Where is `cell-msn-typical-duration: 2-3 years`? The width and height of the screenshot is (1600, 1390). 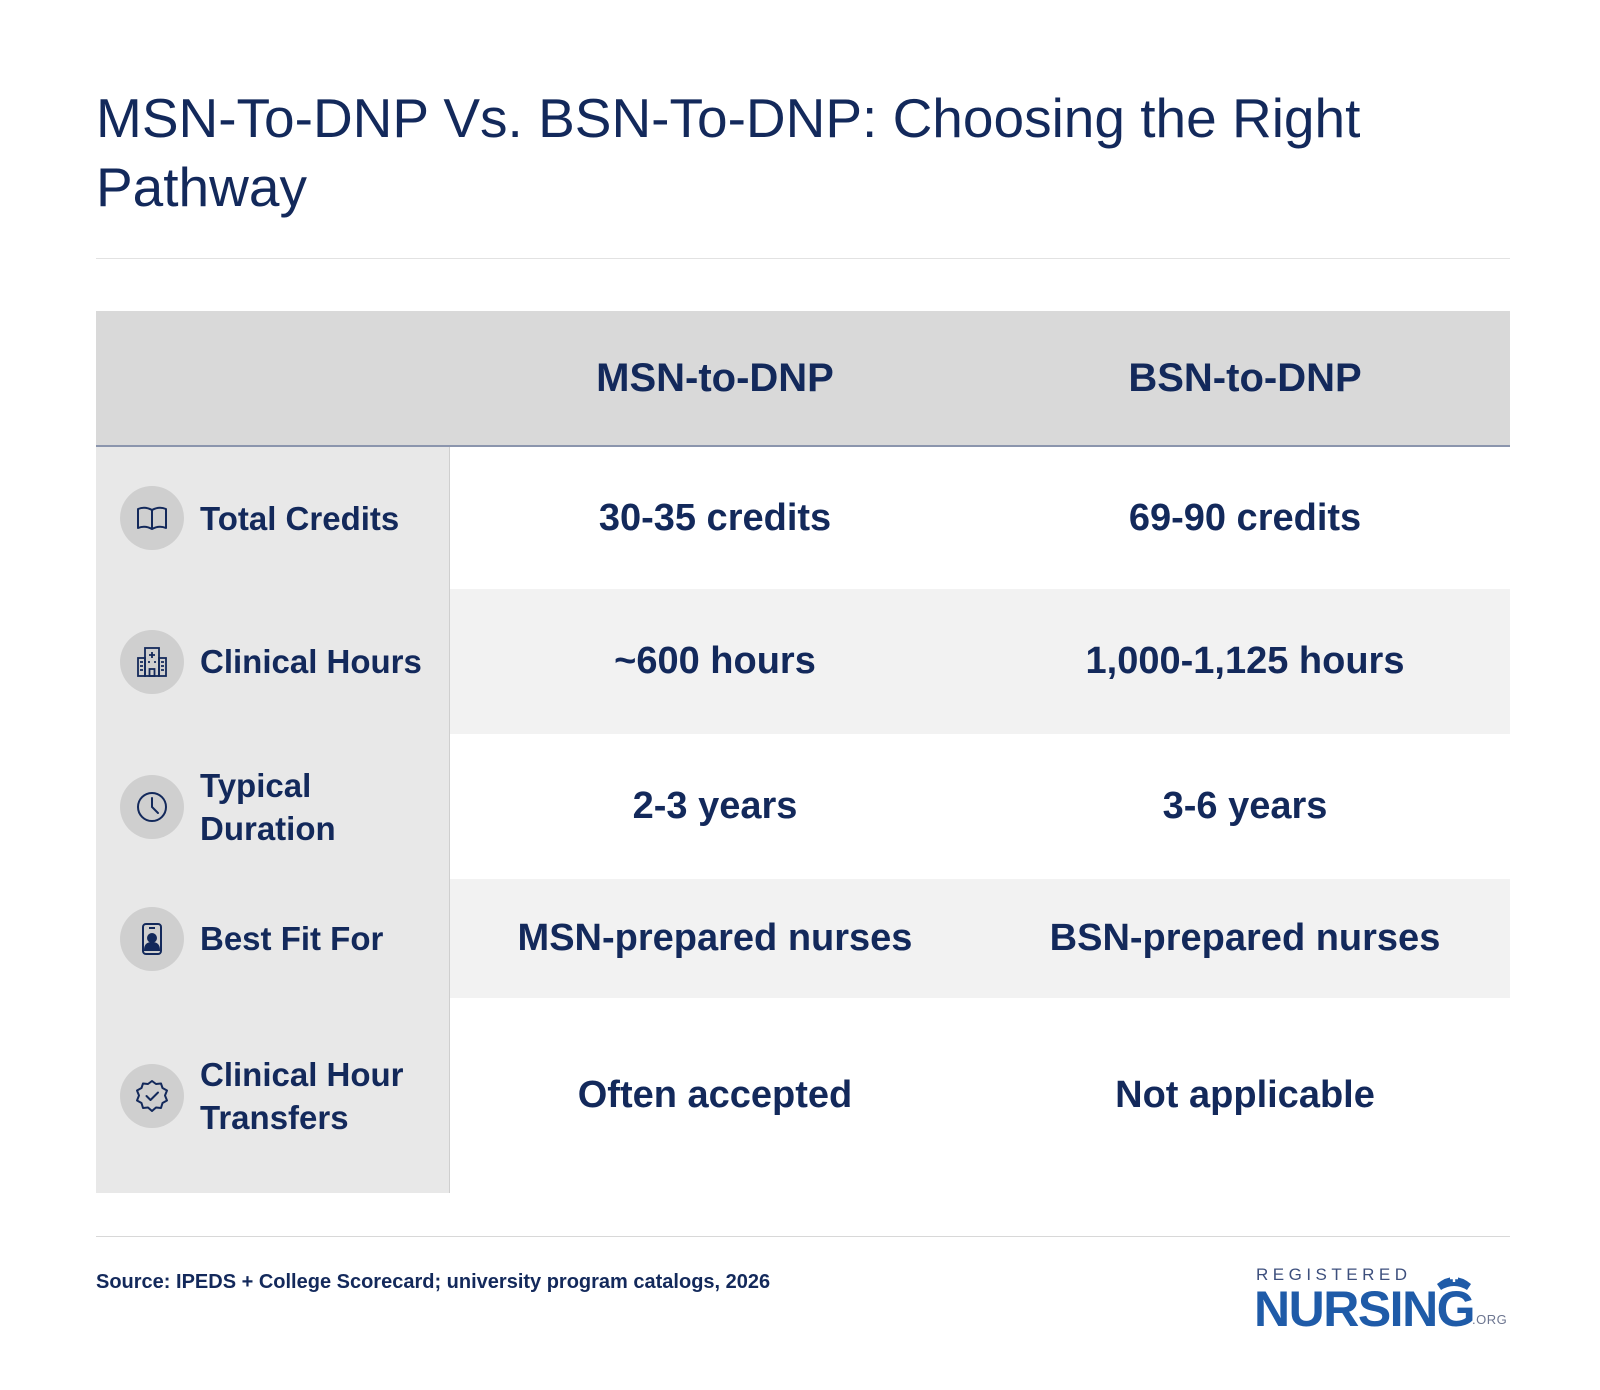
cell-msn-typical-duration: 2-3 years is located at coordinates (715, 806).